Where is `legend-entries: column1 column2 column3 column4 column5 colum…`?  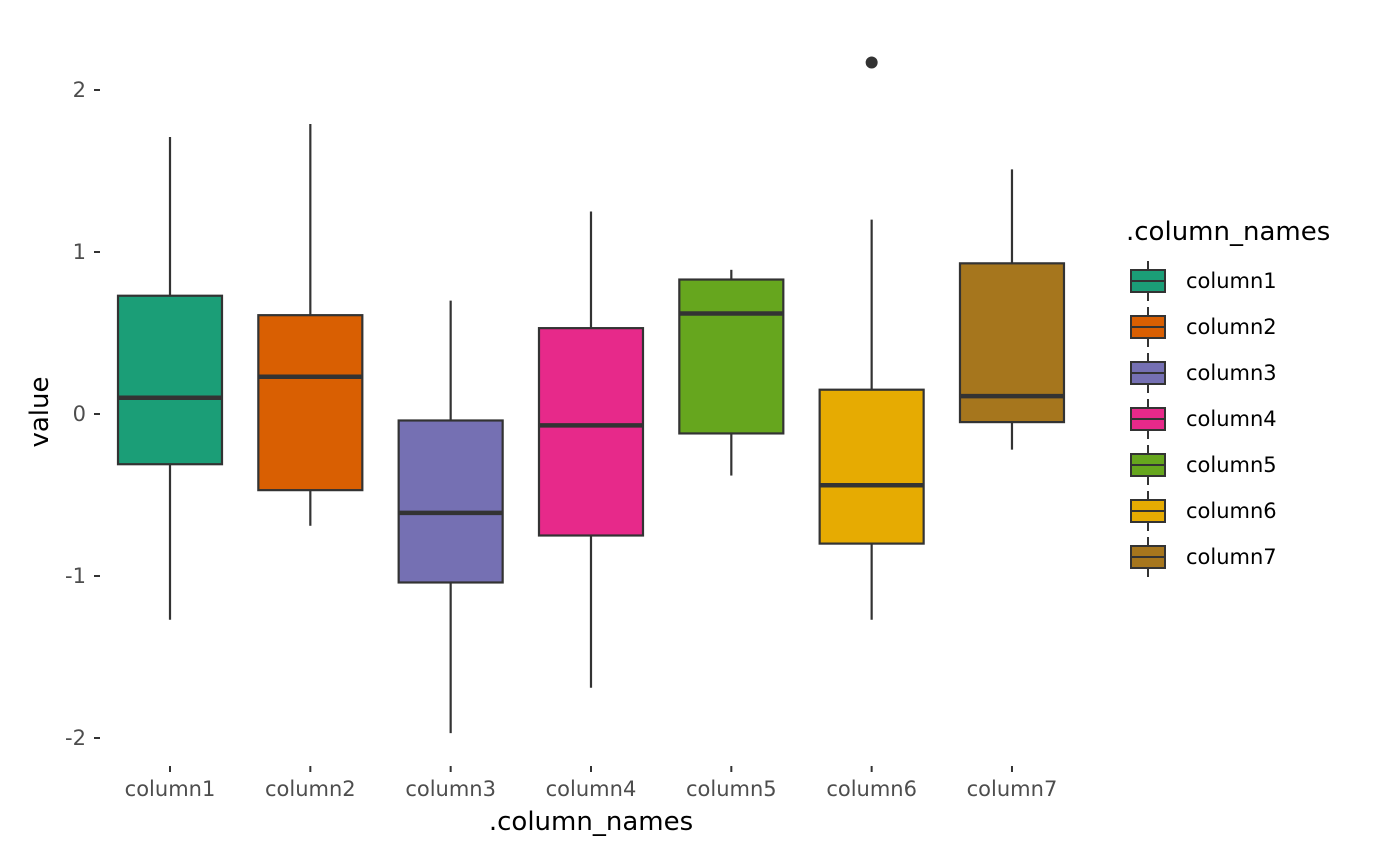 legend-entries: column1 column2 column3 column4 column5 colum… is located at coordinates (1203, 419).